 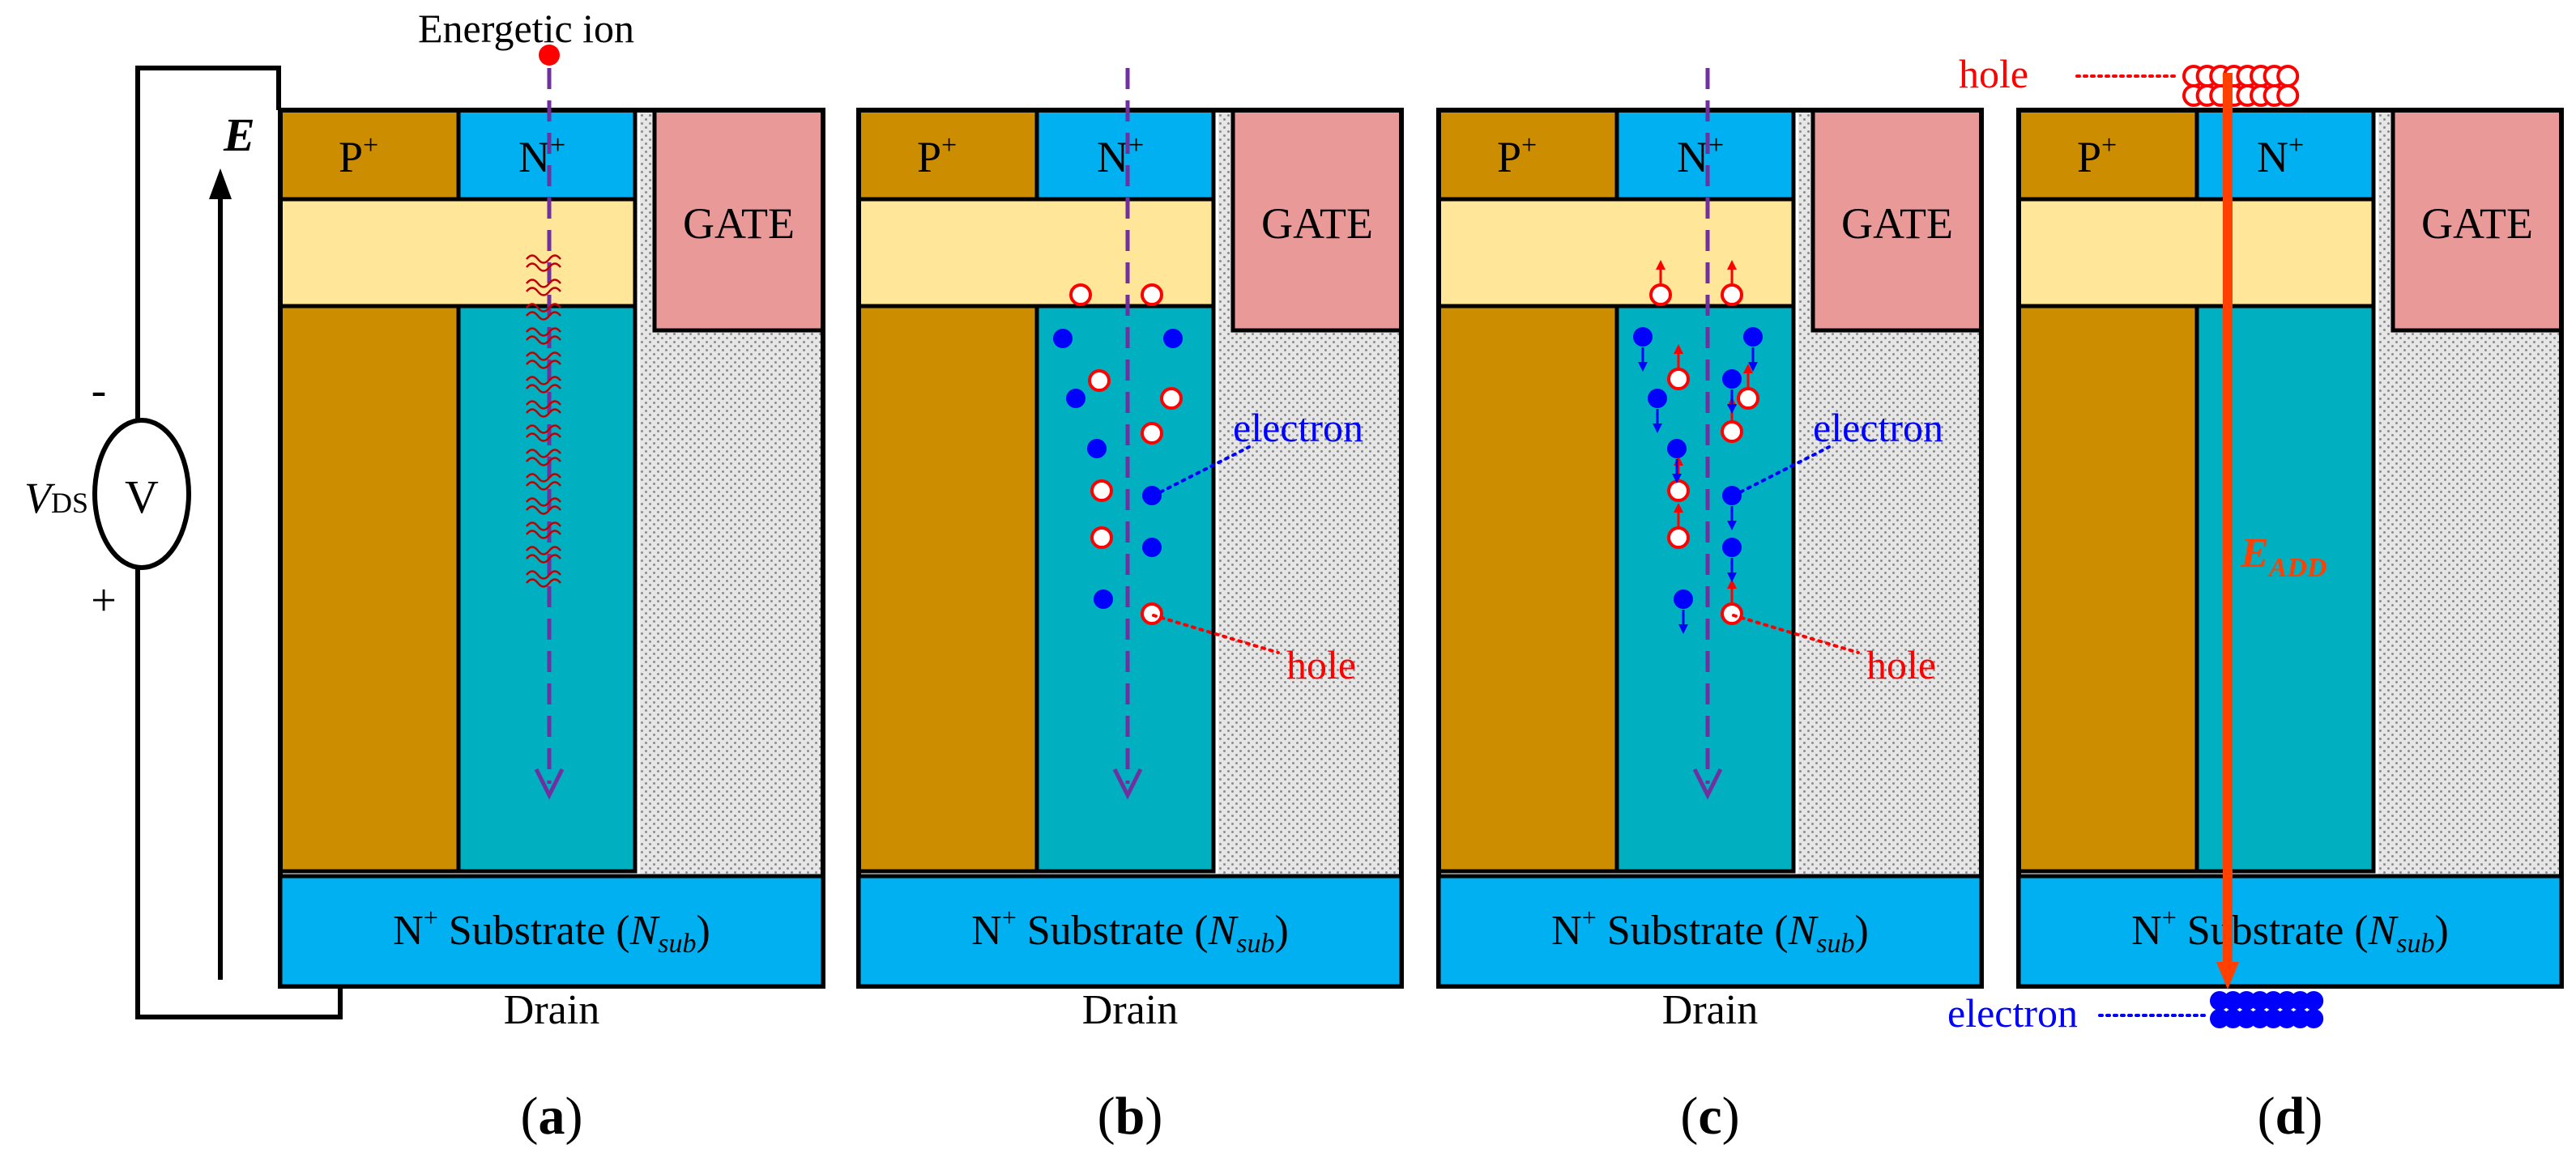 I want to click on panel-label-letter: c, so click(x=1710, y=1116).